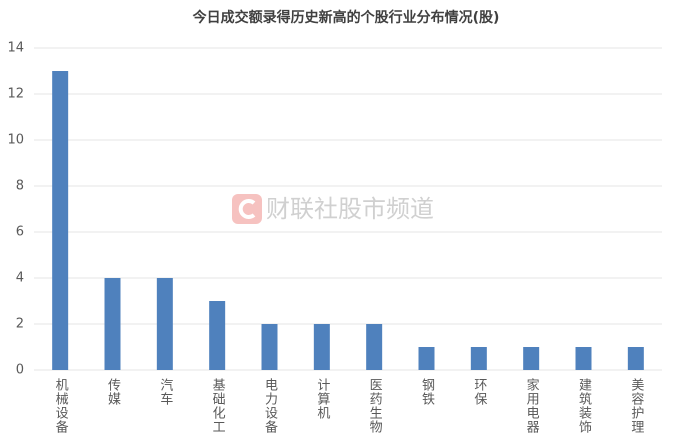 The width and height of the screenshot is (692, 443). Describe the element at coordinates (61, 406) in the screenshot. I see `x-tick-label: 机械设备` at that location.